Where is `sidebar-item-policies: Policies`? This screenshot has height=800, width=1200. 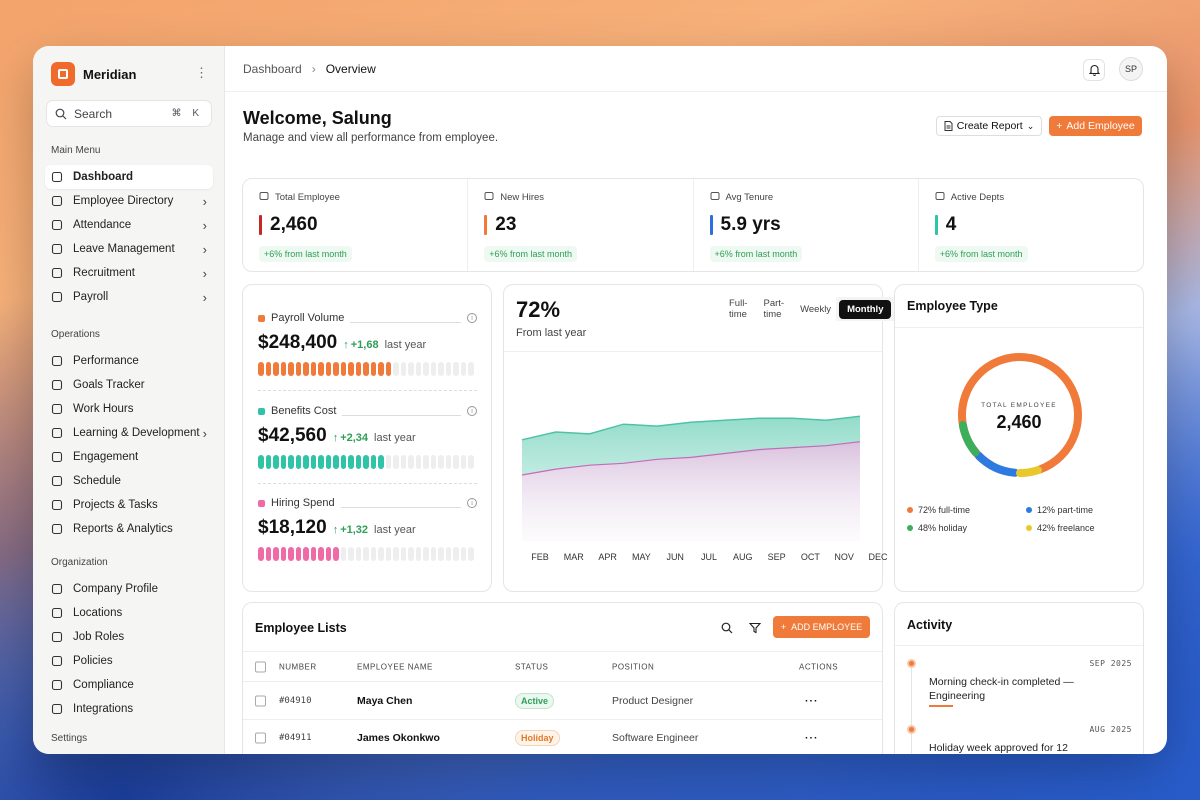 sidebar-item-policies: Policies is located at coordinates (129, 661).